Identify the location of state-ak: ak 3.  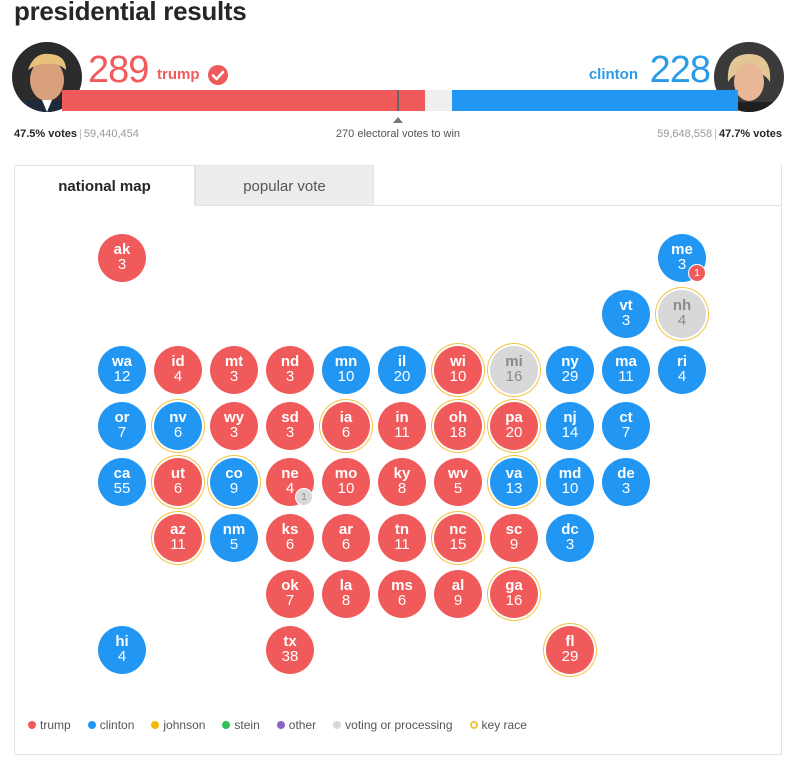
(122, 258).